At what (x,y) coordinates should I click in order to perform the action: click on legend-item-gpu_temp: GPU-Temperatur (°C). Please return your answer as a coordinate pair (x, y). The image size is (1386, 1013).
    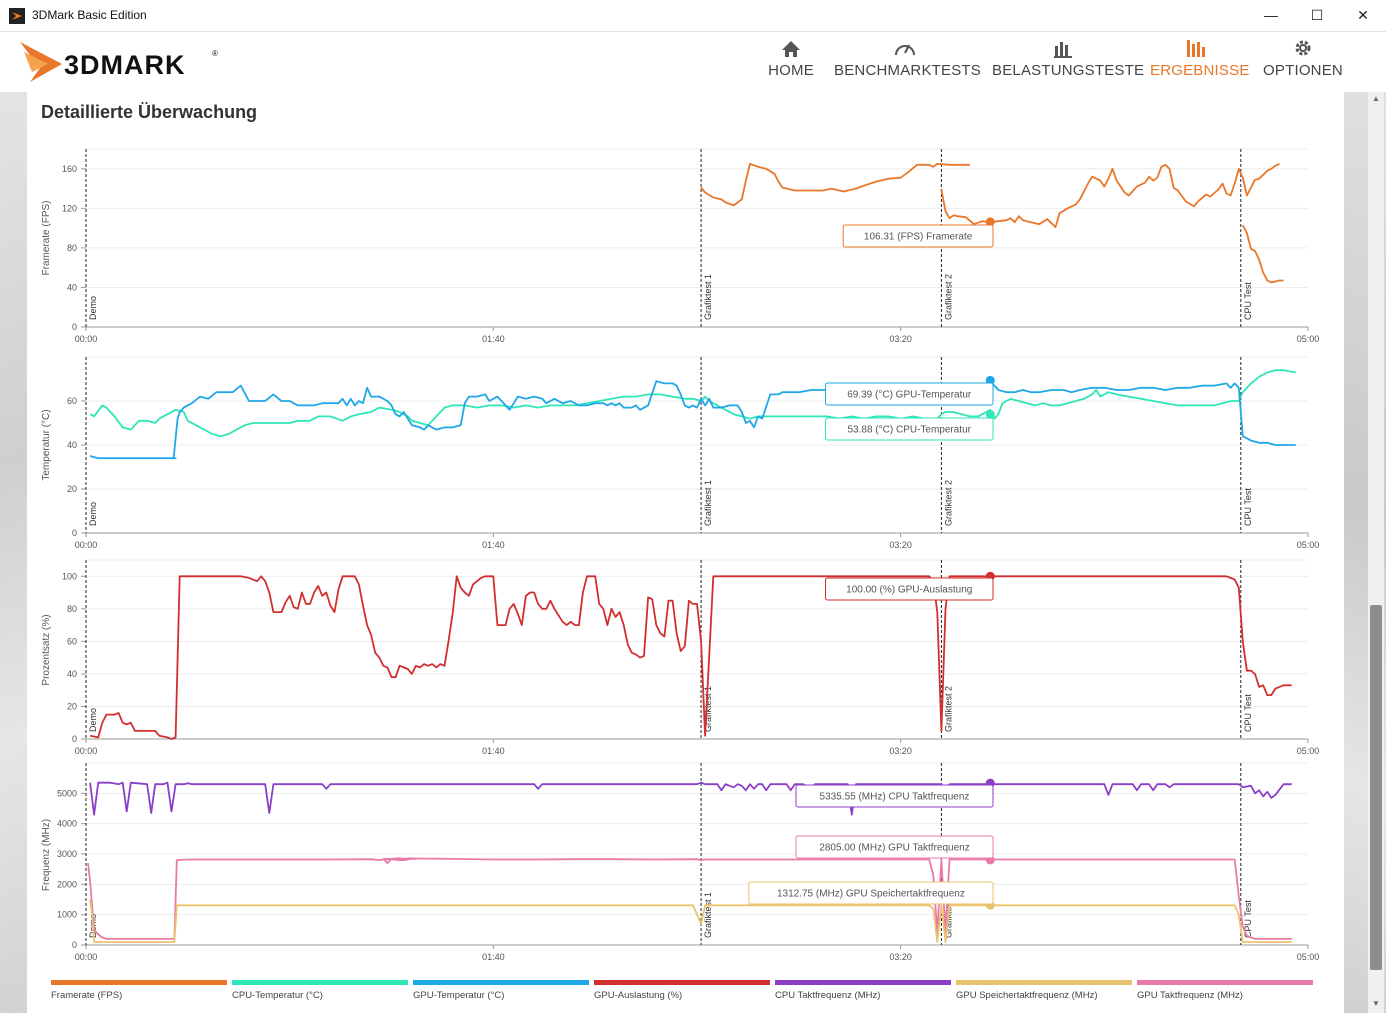
    Looking at the image, I should click on (501, 995).